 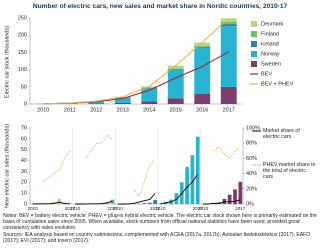 What do you see at coordinates (251, 144) in the screenshot?
I see `y2-tick-label: 80%` at bounding box center [251, 144].